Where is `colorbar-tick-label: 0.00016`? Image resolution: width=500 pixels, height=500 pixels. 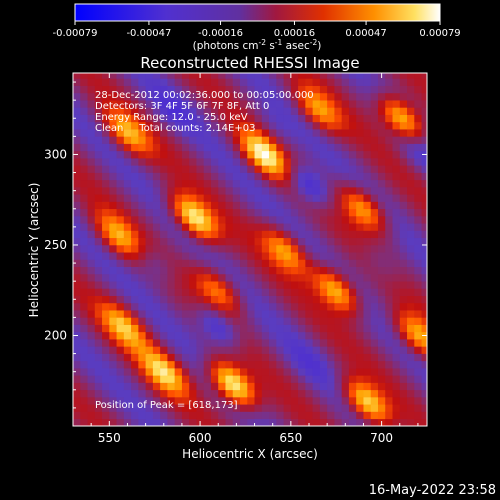
colorbar-tick-label: 0.00016 is located at coordinates (294, 33).